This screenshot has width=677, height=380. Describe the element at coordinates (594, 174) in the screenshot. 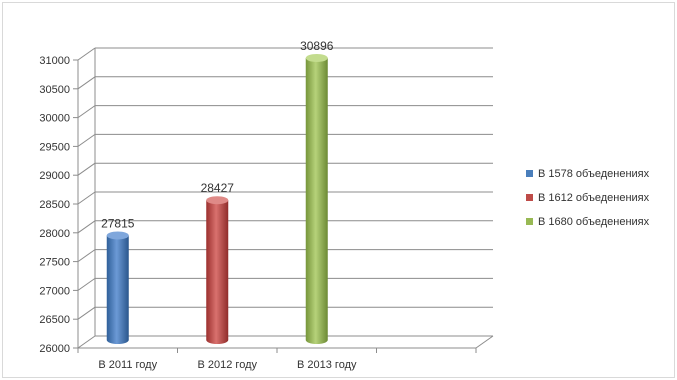

I see `legend-entry: В 1578 объеденениях` at that location.